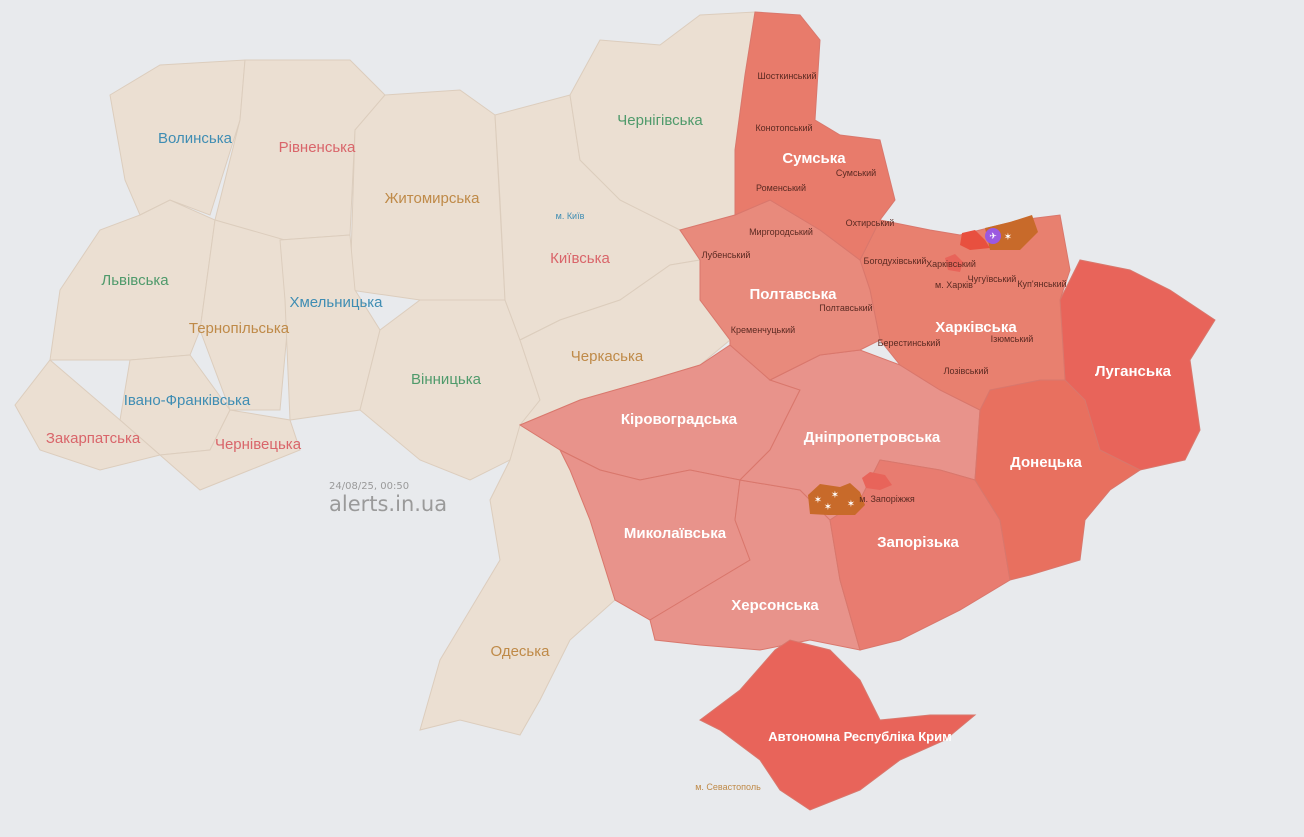 This screenshot has height=837, width=1304. Describe the element at coordinates (433, 198) in the screenshot. I see `label-zhytomyr: Житомирська` at that location.